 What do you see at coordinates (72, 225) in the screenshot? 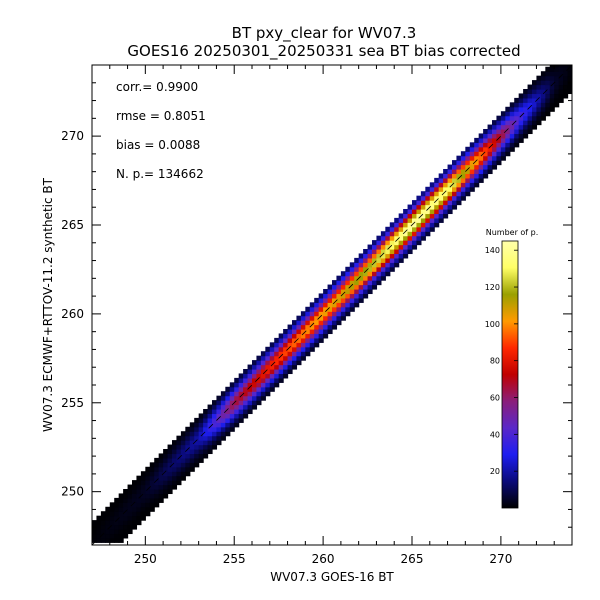
I see `y-tick-label: 265` at bounding box center [72, 225].